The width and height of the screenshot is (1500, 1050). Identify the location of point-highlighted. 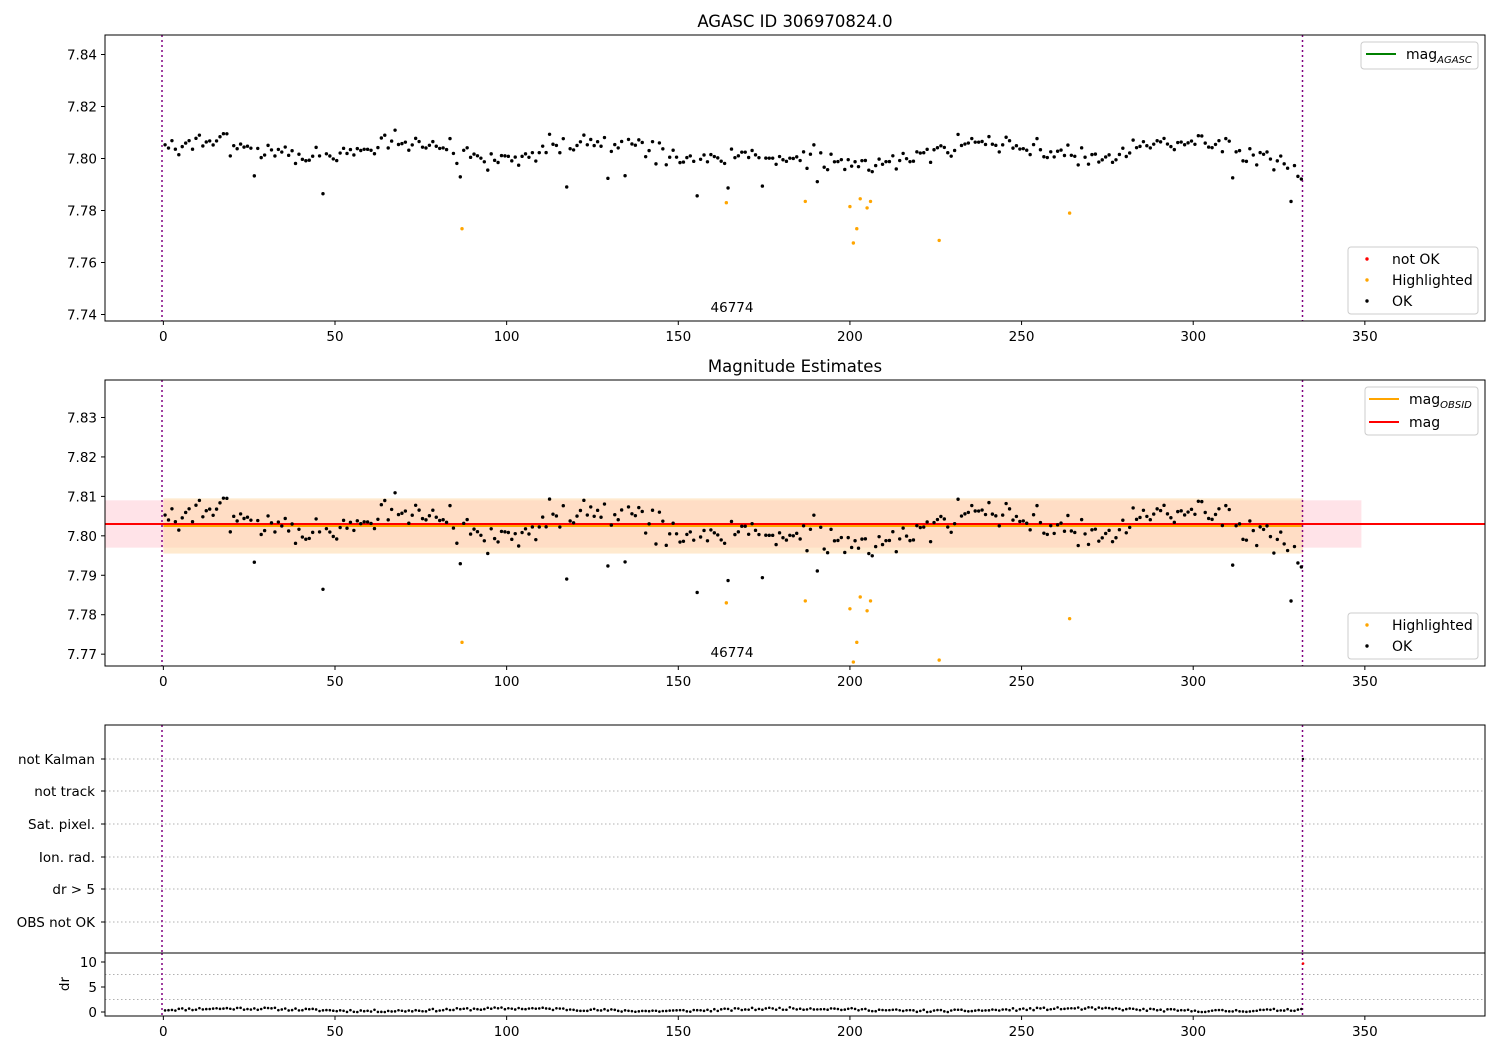
(867, 611).